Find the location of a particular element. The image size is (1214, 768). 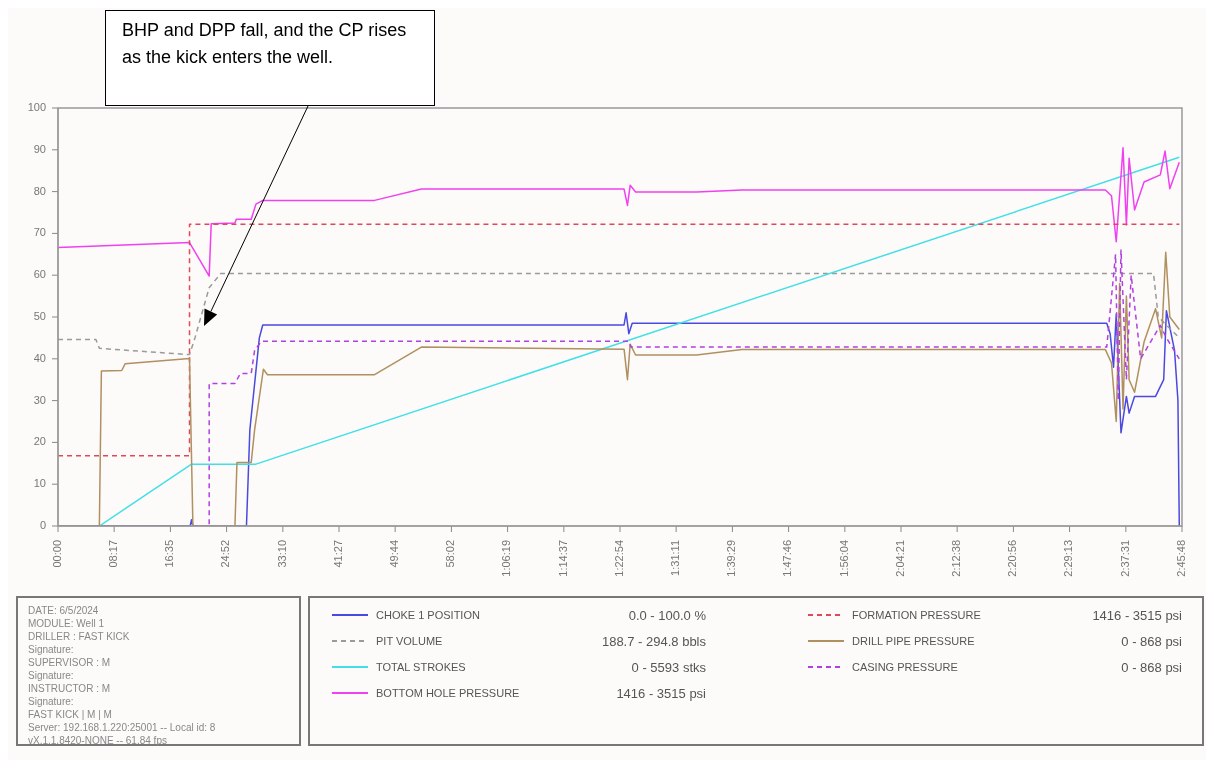

y-tick-label: 70 is located at coordinates (39, 232).